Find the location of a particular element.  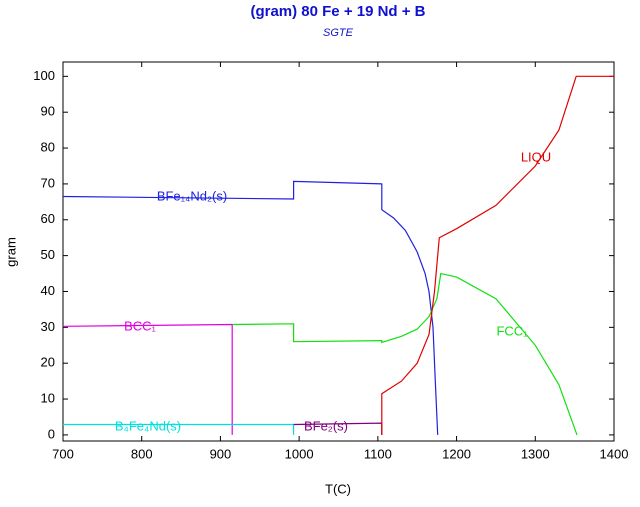

series-label: BCC₁ is located at coordinates (140, 325).